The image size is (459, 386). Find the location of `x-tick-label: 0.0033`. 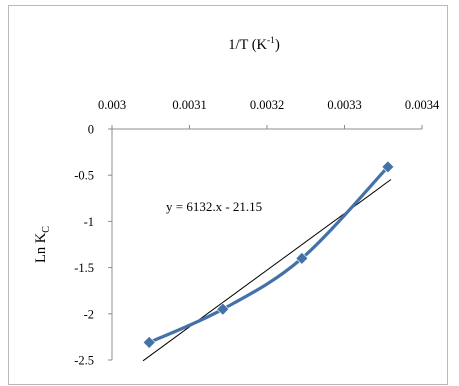

x-tick-label: 0.0033 is located at coordinates (344, 105).